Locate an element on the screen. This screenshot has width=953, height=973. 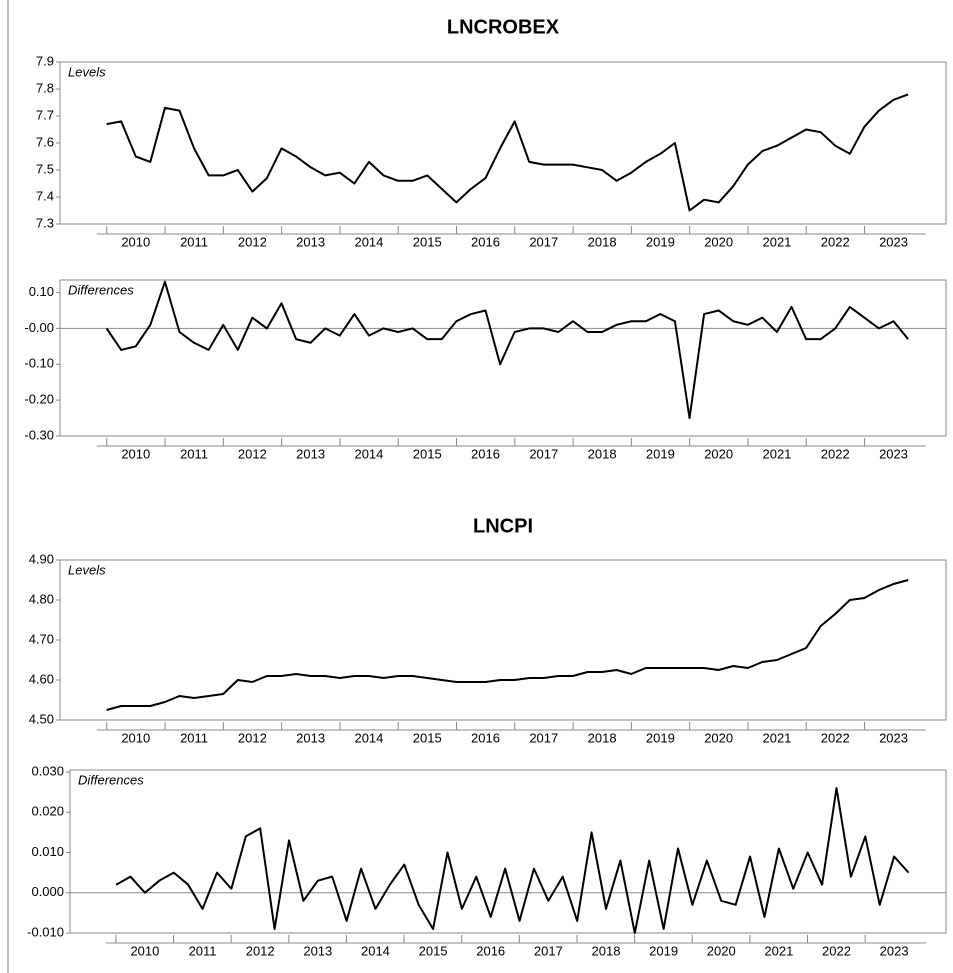
y-tick-label: -0.00 is located at coordinates (39, 327).